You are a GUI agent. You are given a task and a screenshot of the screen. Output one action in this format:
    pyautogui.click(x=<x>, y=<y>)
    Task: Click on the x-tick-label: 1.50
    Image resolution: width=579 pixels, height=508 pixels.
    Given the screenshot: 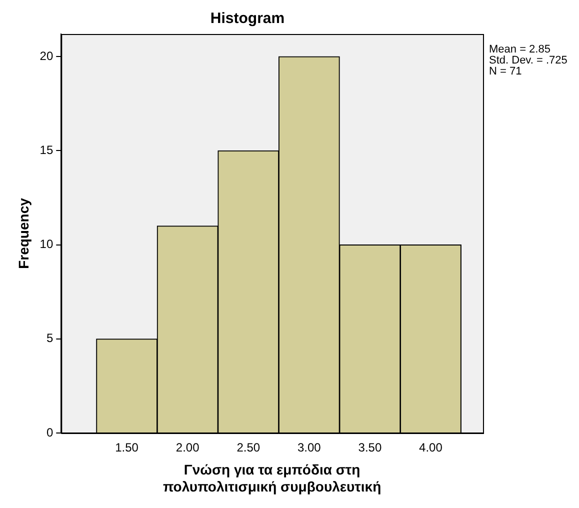 What is the action you would take?
    pyautogui.click(x=127, y=447)
    